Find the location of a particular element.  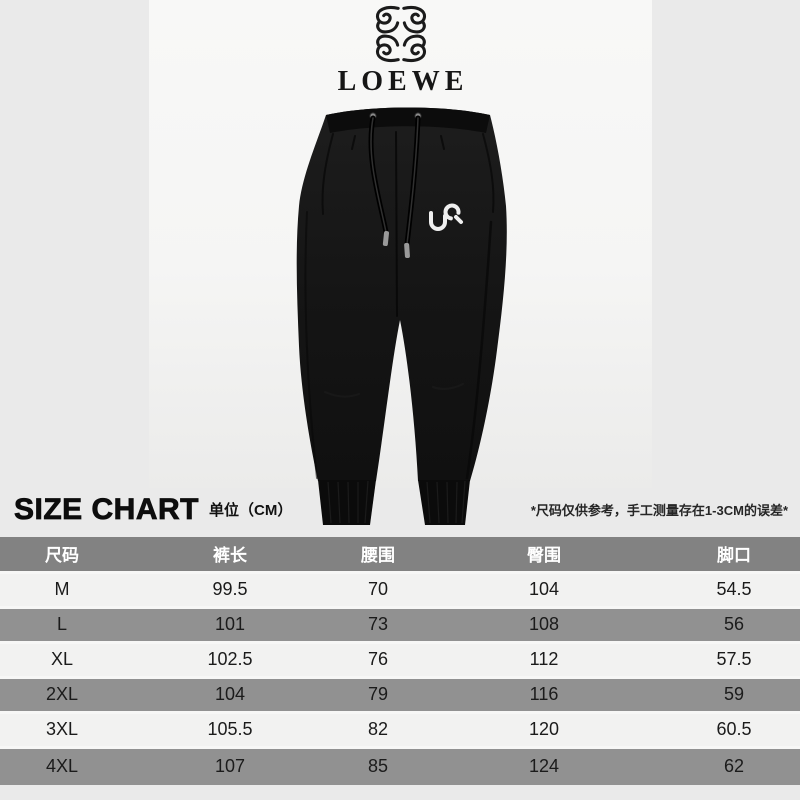

brand-wordmark: LOEWE is located at coordinates (403, 81).